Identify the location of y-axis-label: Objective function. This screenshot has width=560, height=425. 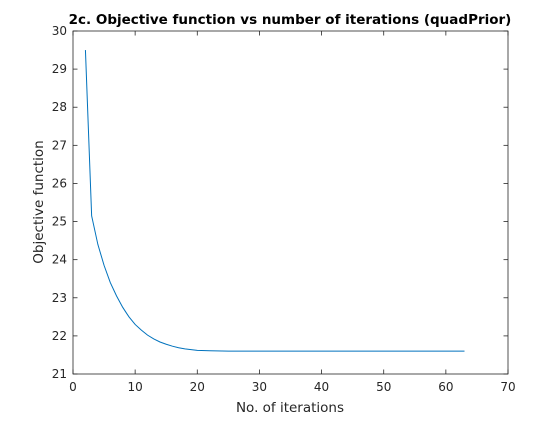
(39, 201).